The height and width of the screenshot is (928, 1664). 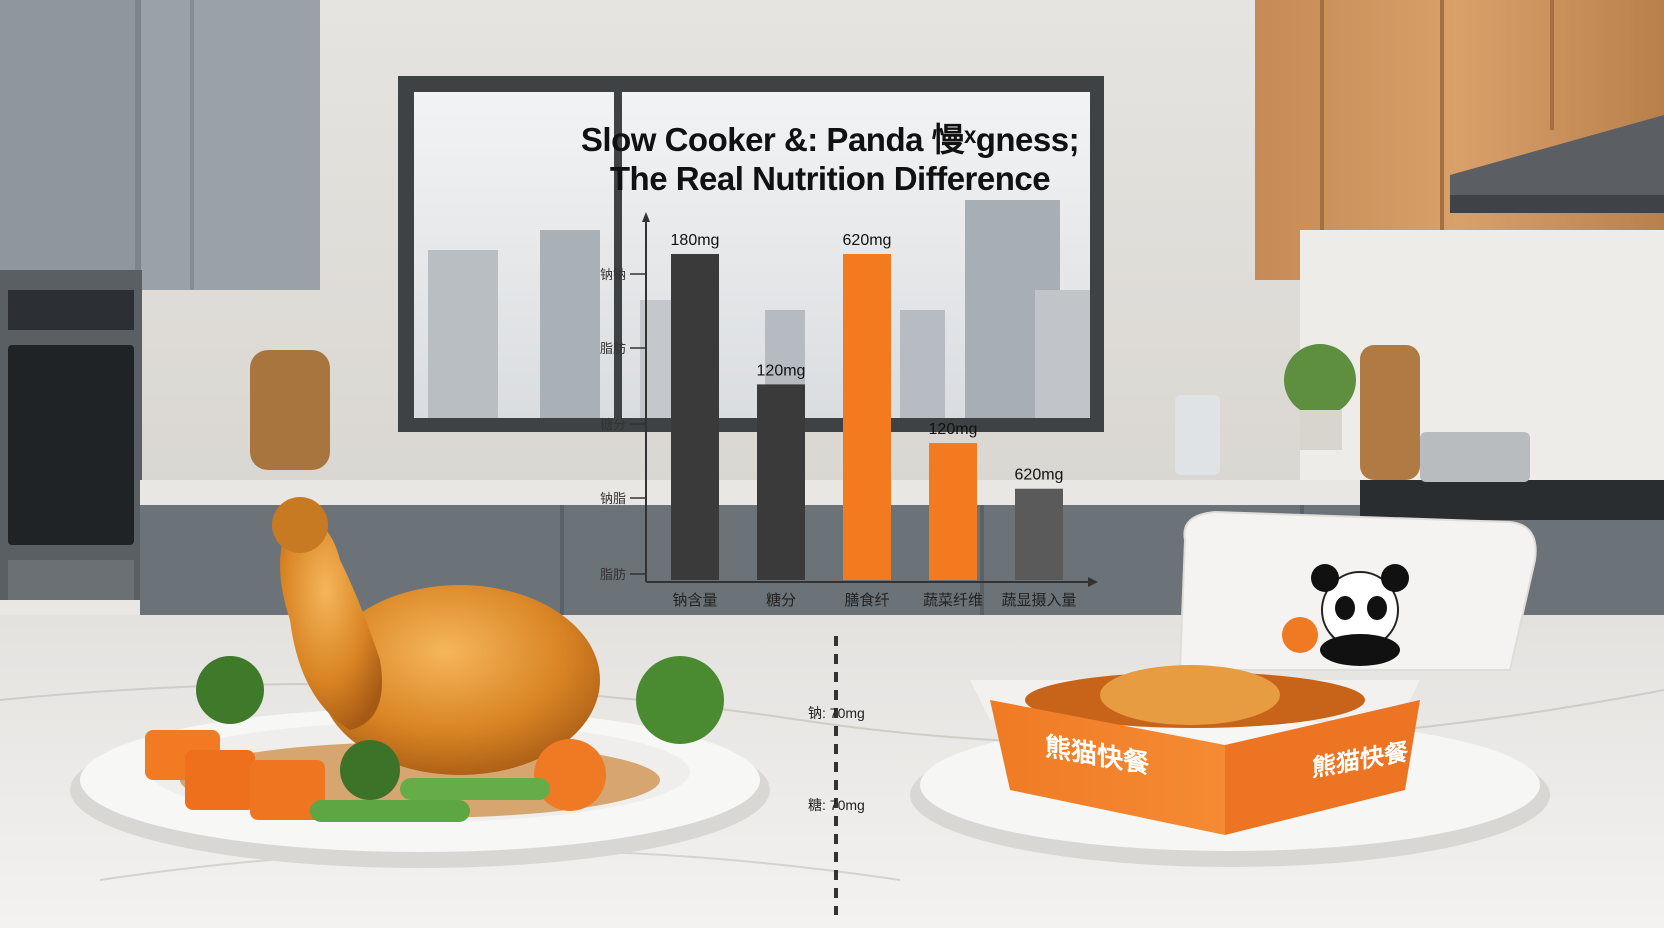 I want to click on annotation-sugar: 糖: 70mg, so click(x=836, y=805).